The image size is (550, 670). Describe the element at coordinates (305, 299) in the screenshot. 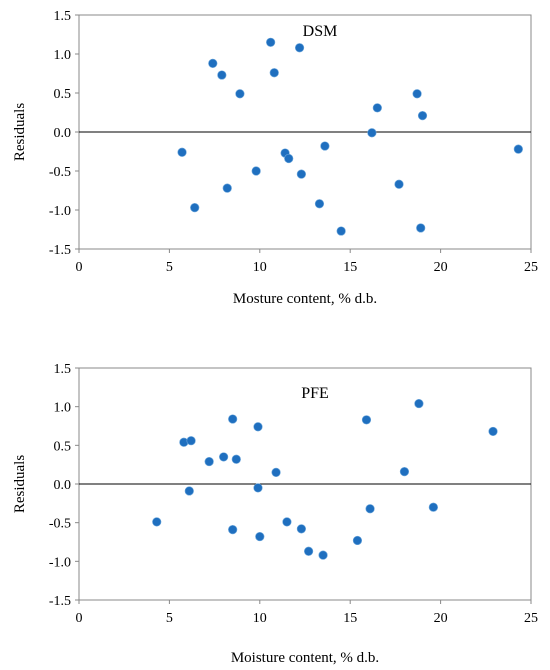

I see `x-axis-label: Mosture content, % d.b.` at that location.